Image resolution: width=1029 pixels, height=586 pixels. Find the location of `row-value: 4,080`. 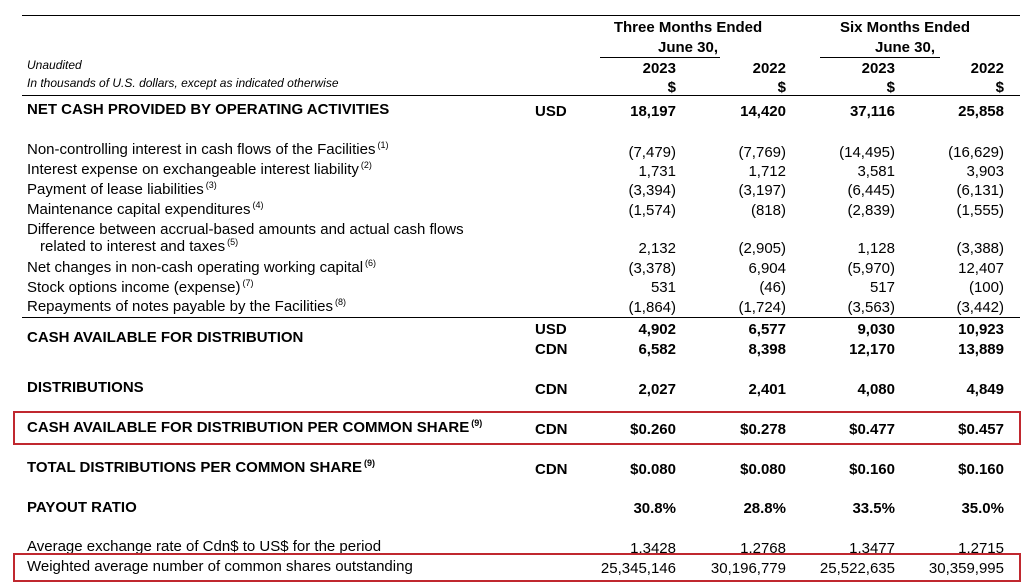

row-value: 4,080 is located at coordinates (876, 389).